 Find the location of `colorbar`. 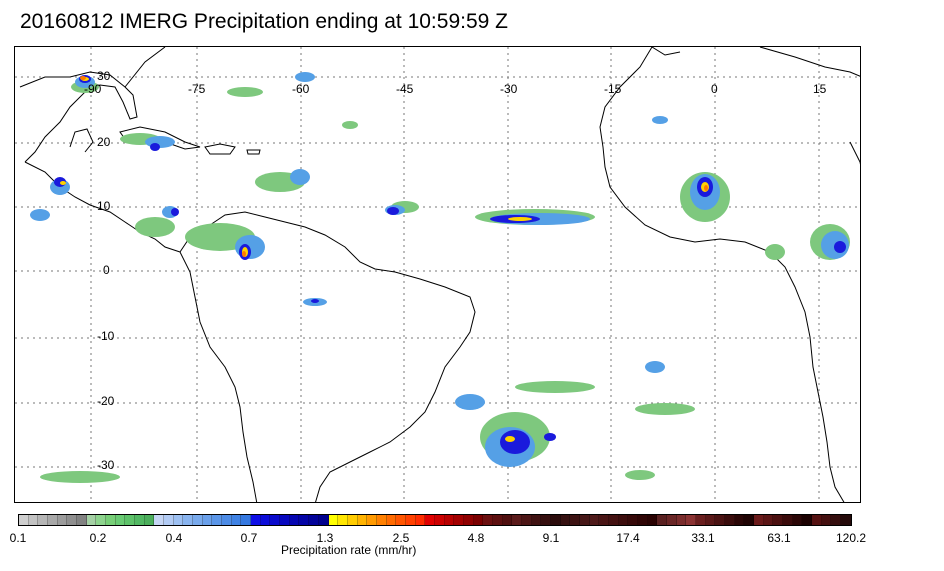

colorbar is located at coordinates (435, 520).